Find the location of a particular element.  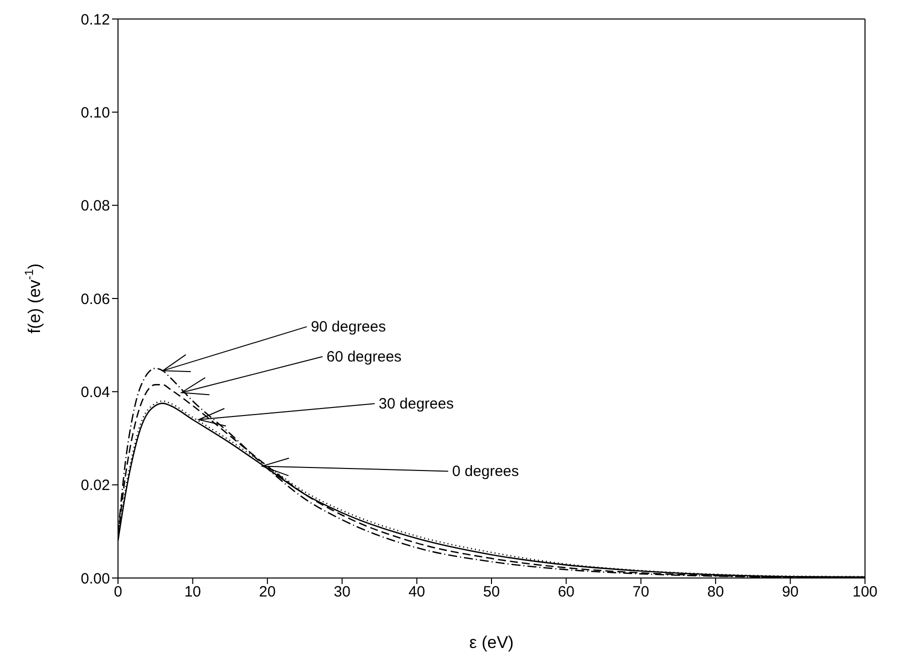

y-tick-label: 0.04 is located at coordinates (95, 392).